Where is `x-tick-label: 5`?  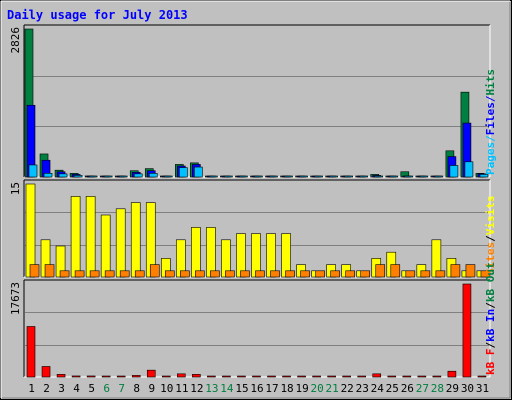
x-tick-label: 5 is located at coordinates (91, 388).